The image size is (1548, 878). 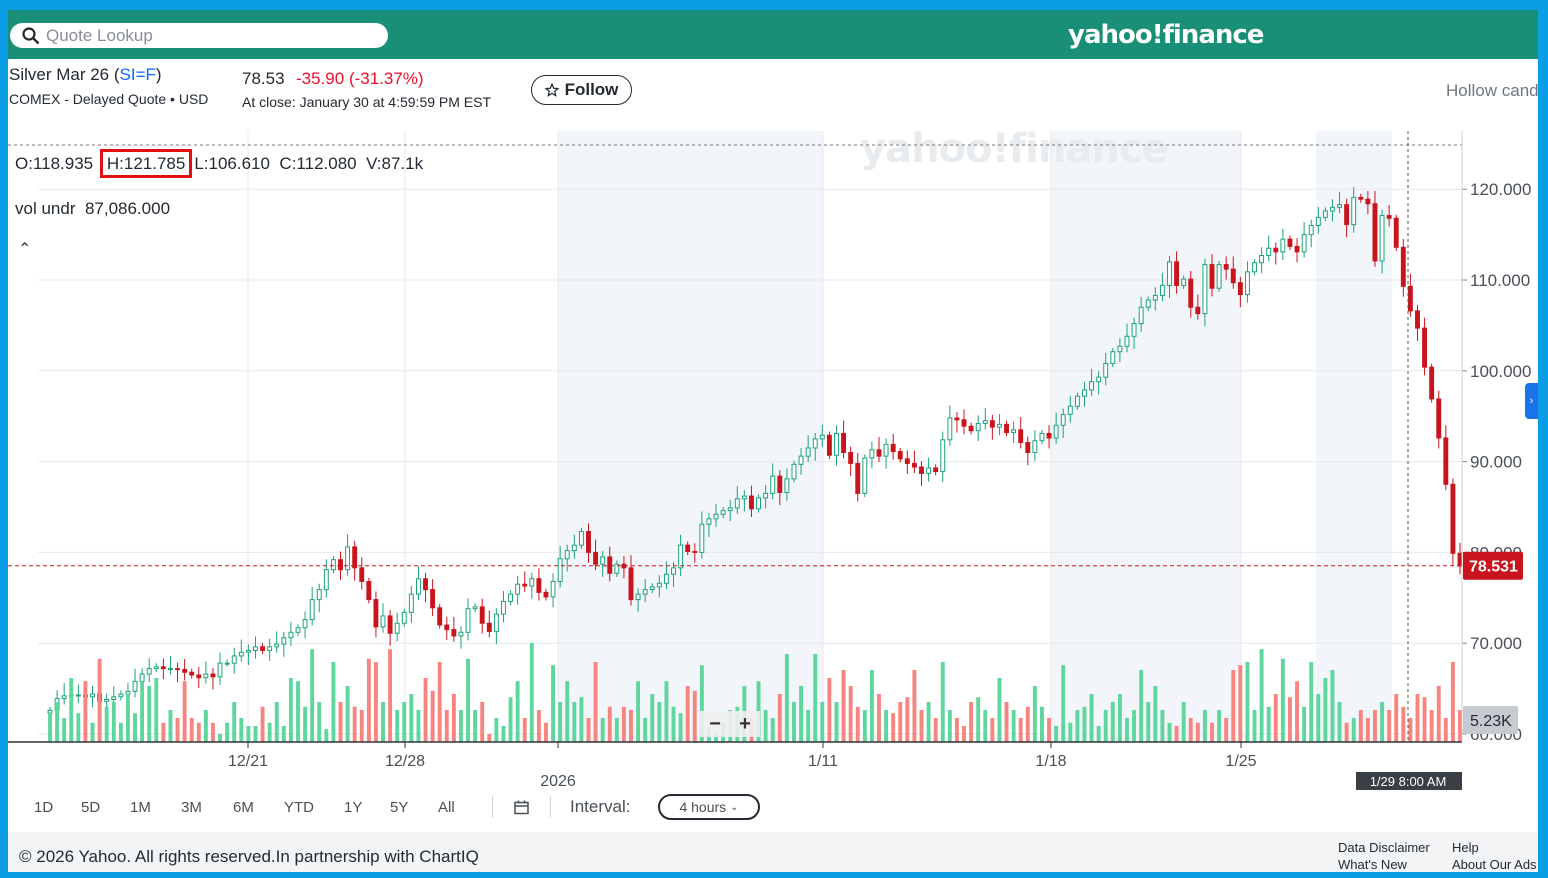 I want to click on brand-logo: yahoo!finance, so click(x=1166, y=35).